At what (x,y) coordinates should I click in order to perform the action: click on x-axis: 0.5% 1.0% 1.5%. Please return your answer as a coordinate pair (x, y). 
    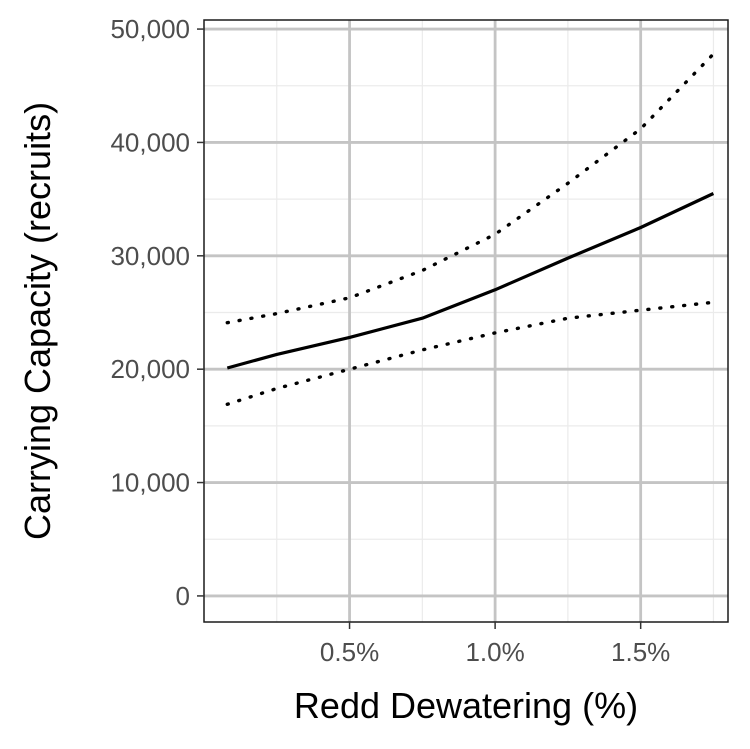
    Looking at the image, I should click on (495, 644).